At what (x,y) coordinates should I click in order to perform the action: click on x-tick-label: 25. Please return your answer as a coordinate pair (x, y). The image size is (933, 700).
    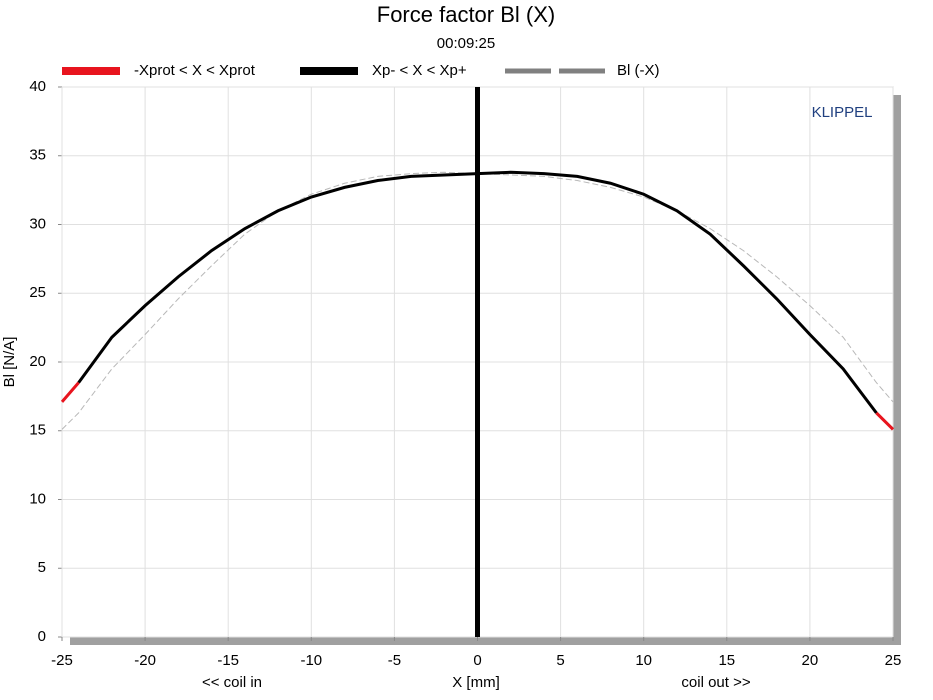
    Looking at the image, I should click on (893, 660).